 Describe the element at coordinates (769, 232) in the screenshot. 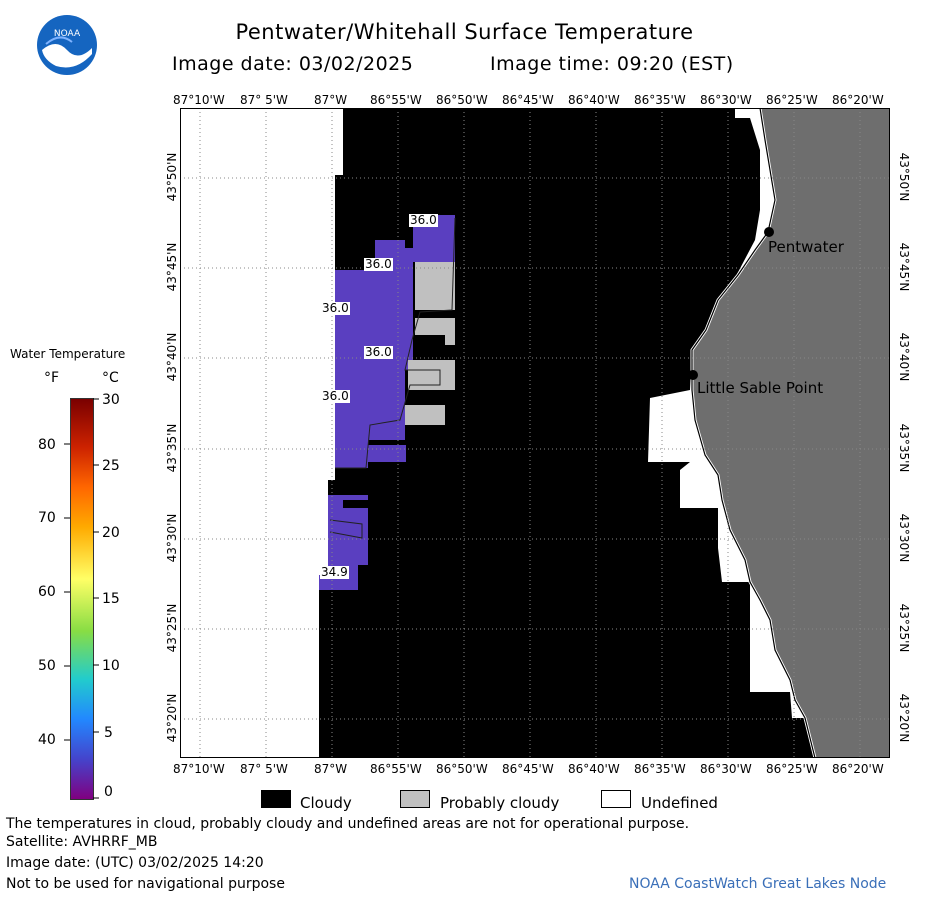

I see `pentwater-marker` at that location.